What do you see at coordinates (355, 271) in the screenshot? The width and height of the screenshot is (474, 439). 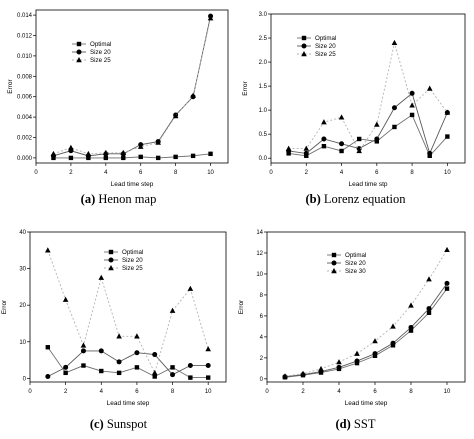 I see `legend-entry: Size 30` at bounding box center [355, 271].